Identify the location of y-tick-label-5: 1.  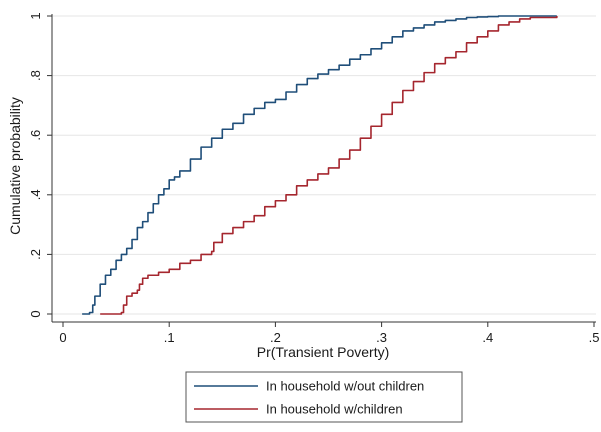
(35, 15).